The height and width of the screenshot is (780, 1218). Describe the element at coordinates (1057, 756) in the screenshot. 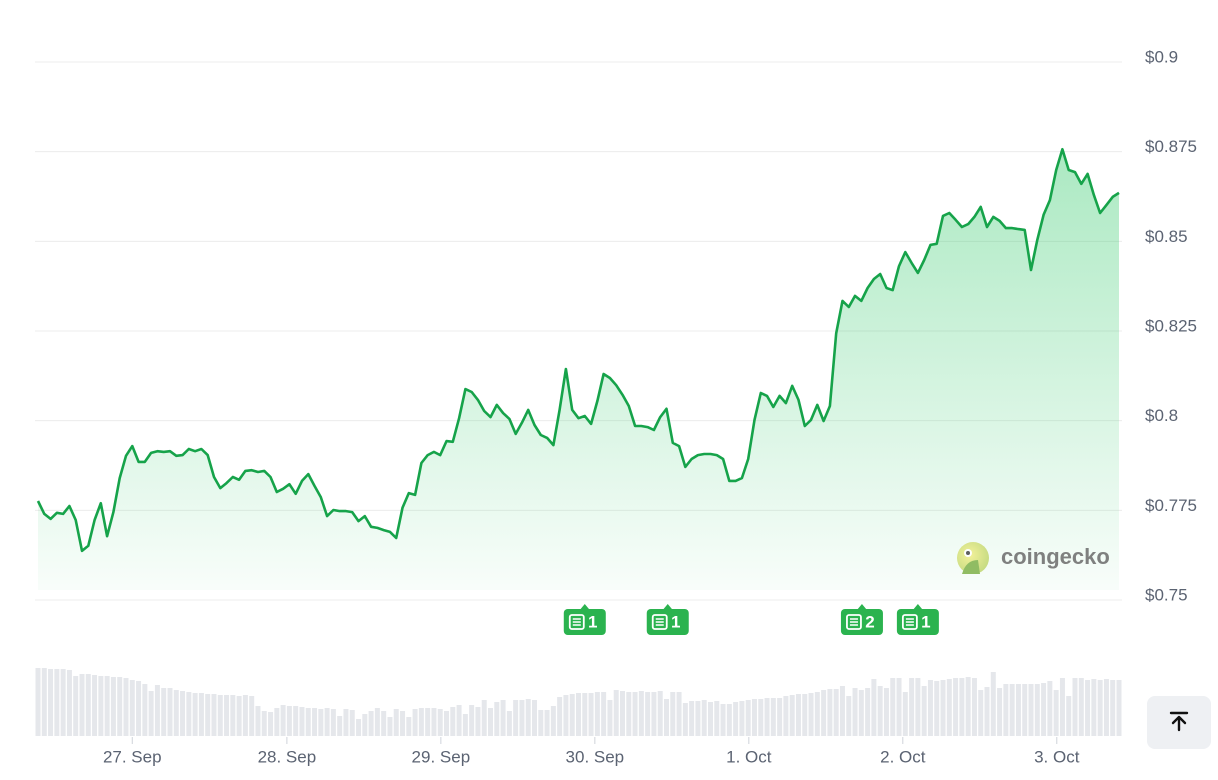

I see `x-tick-label: 3. Oct` at that location.